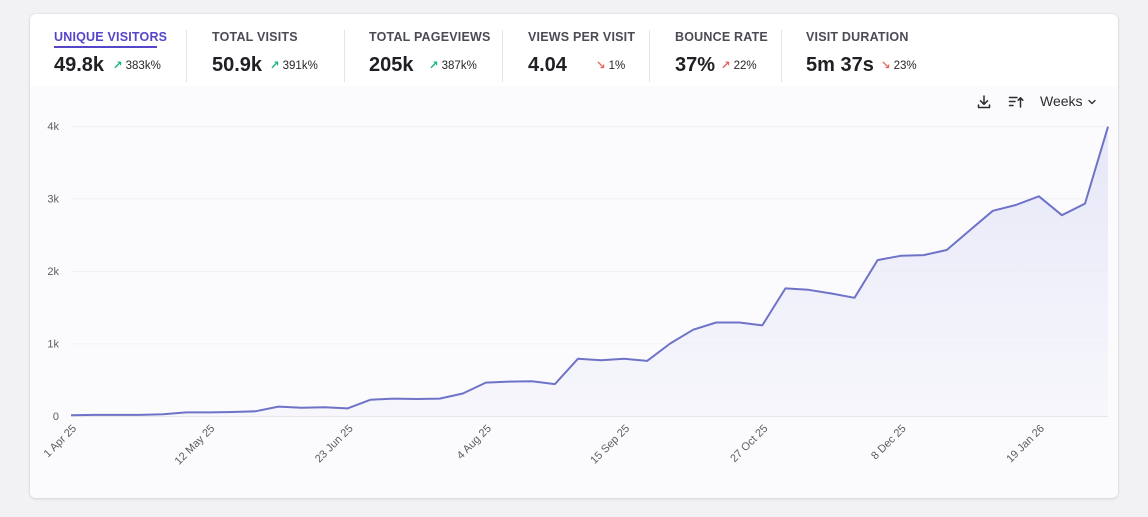 The height and width of the screenshot is (517, 1148). Describe the element at coordinates (53, 200) in the screenshot. I see `y-tick-label: 3k` at that location.